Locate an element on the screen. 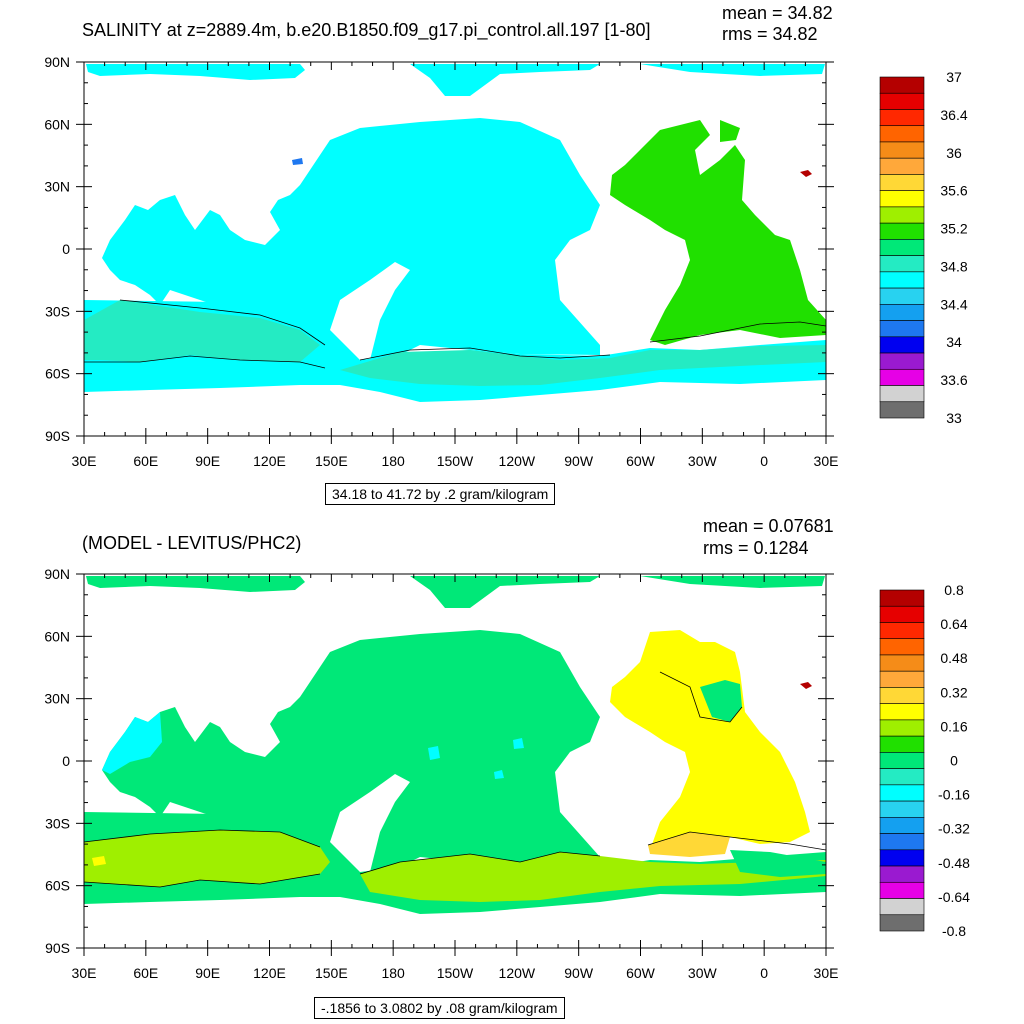 The width and height of the screenshot is (1024, 1024). x-tick-label: 150W is located at coordinates (455, 973).